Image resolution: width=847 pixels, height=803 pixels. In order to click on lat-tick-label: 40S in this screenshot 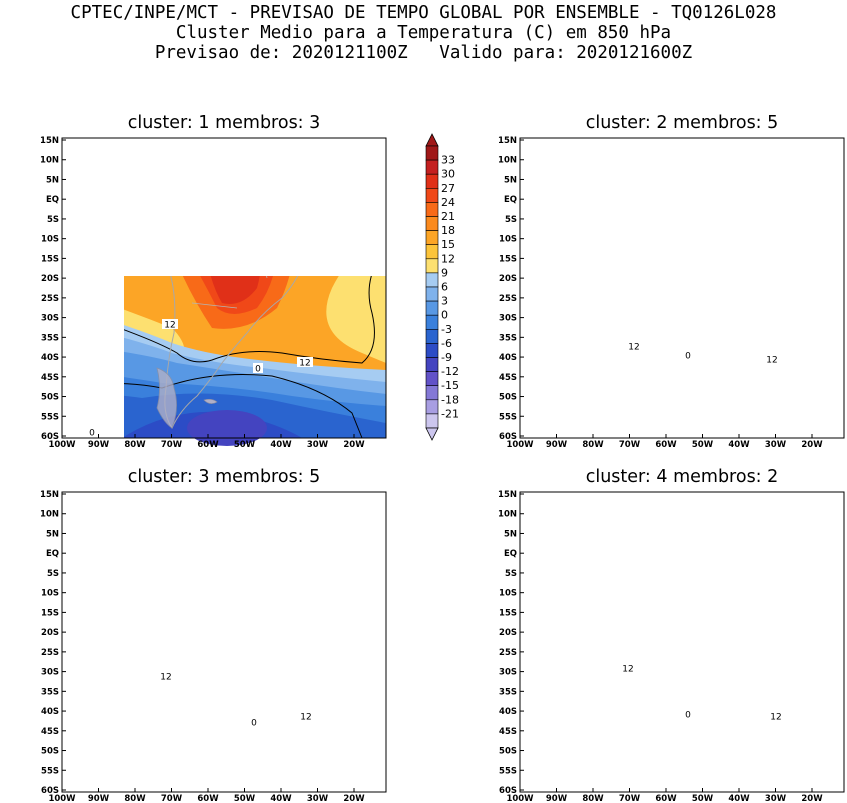, I will do `click(508, 358)`.